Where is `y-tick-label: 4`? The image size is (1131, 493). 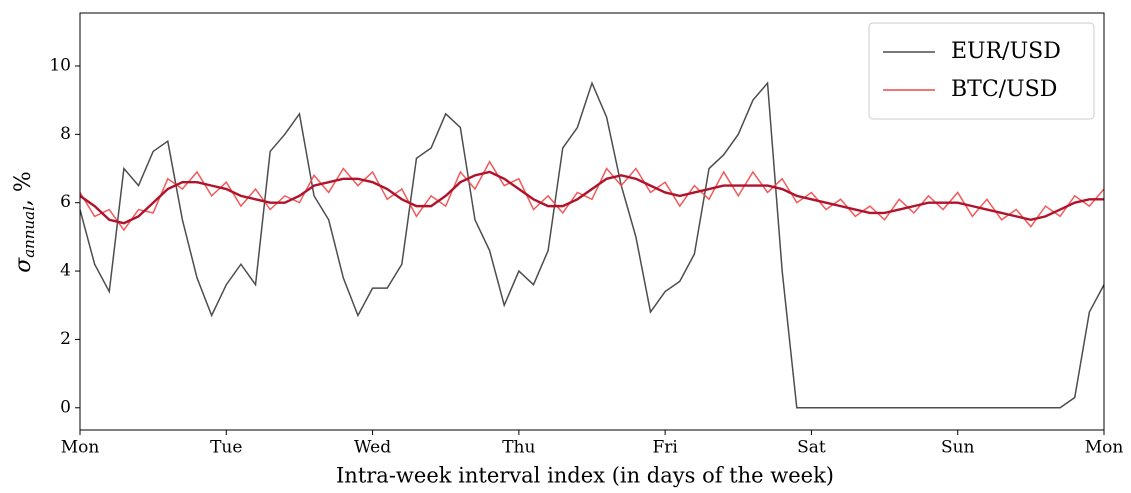
y-tick-label: 4 is located at coordinates (65, 271).